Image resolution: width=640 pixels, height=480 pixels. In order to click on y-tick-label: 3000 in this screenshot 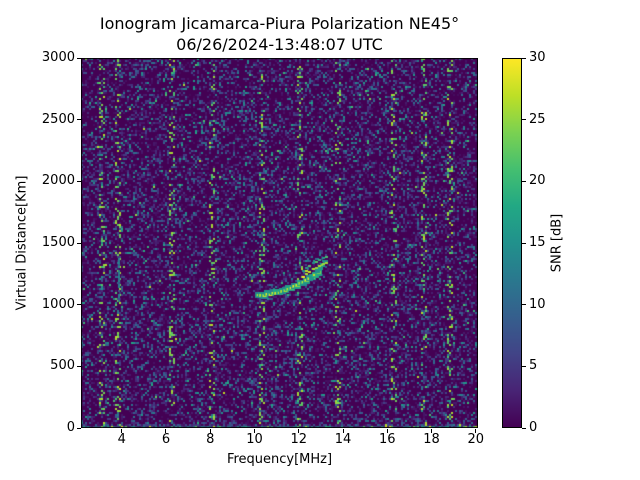, I will do `click(58, 57)`.